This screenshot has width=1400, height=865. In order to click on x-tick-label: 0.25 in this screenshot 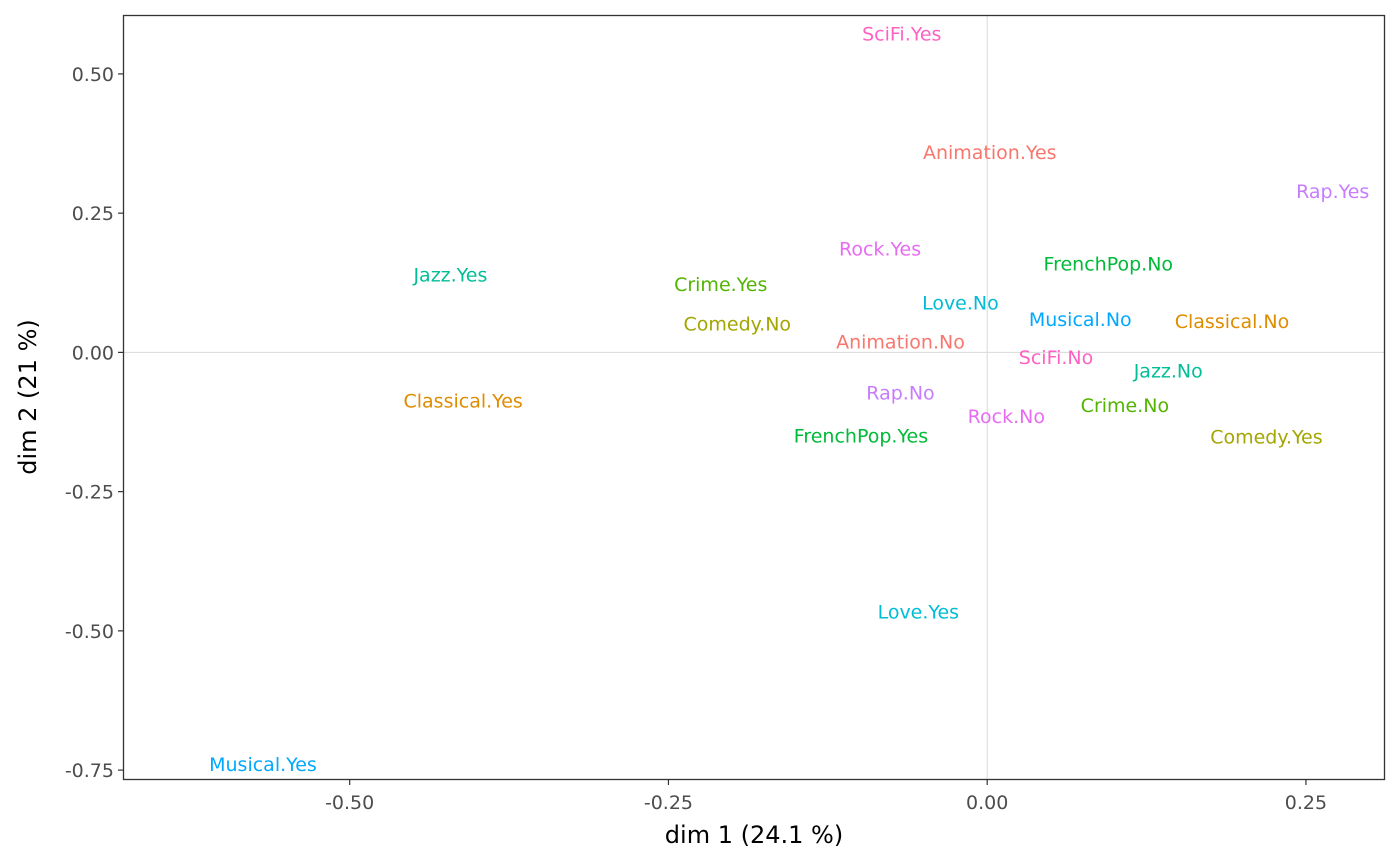, I will do `click(1306, 803)`.